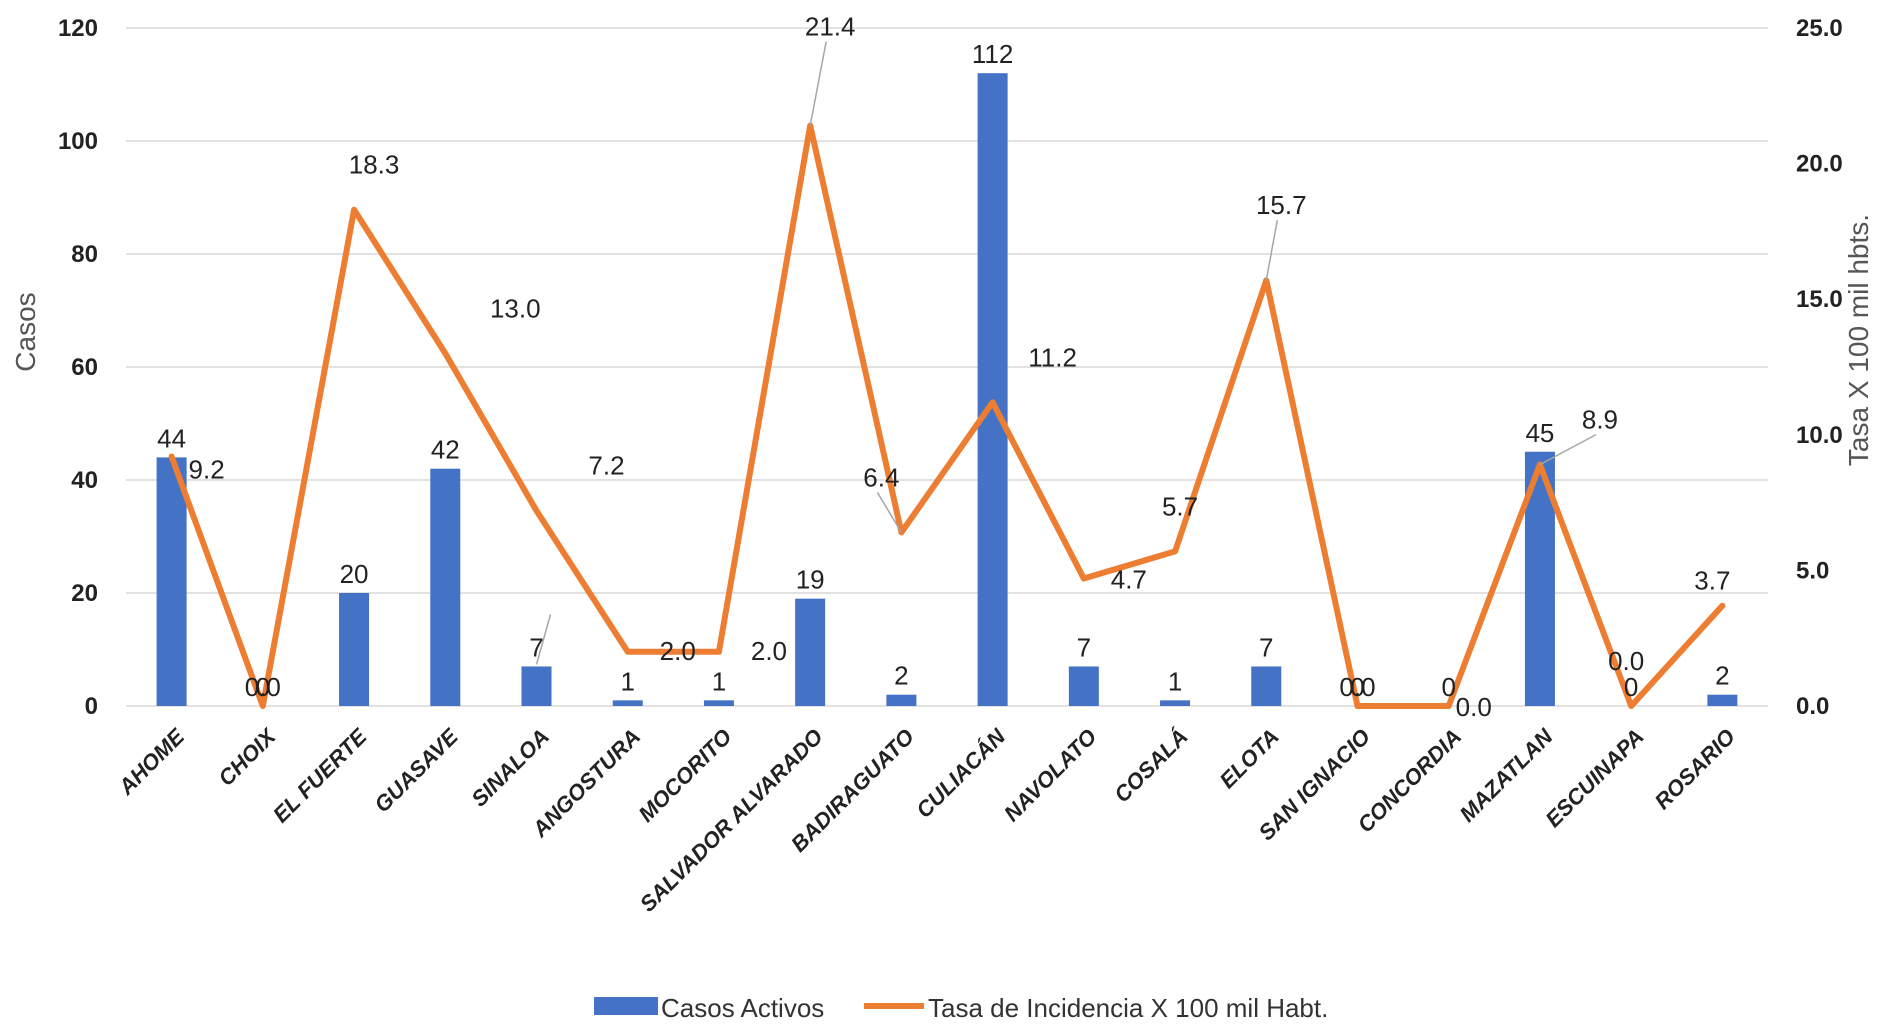  Describe the element at coordinates (1712, 581) in the screenshot. I see `line-value-label: 3.7` at that location.